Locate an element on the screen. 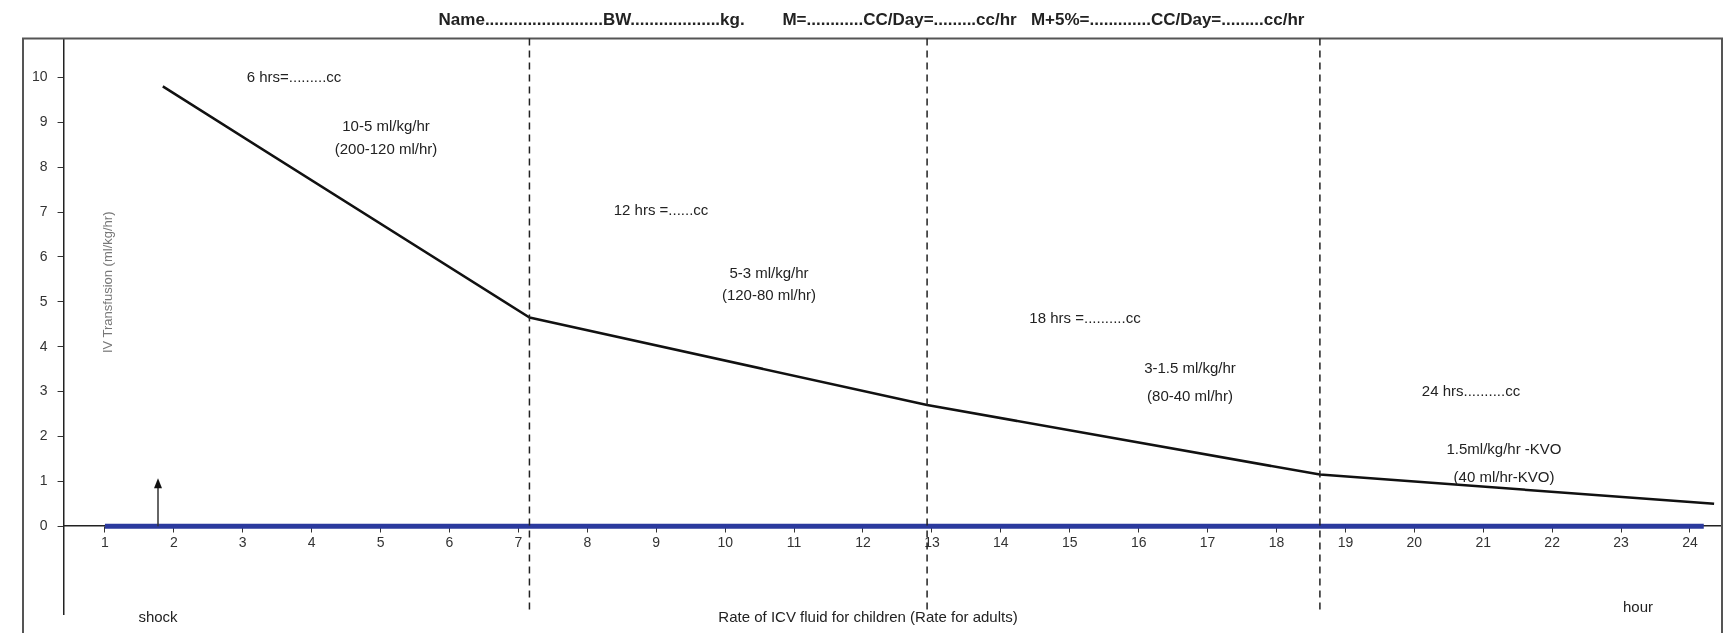  annotation: 3-1.5 ml/kg/hr is located at coordinates (1190, 368).